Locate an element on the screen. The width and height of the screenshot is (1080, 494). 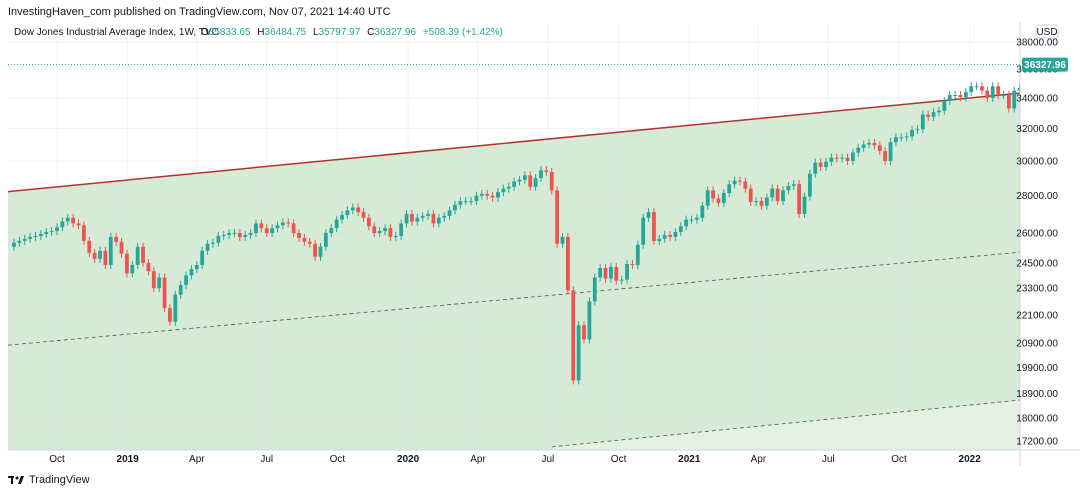
currency-badge: USD is located at coordinates (1047, 31).